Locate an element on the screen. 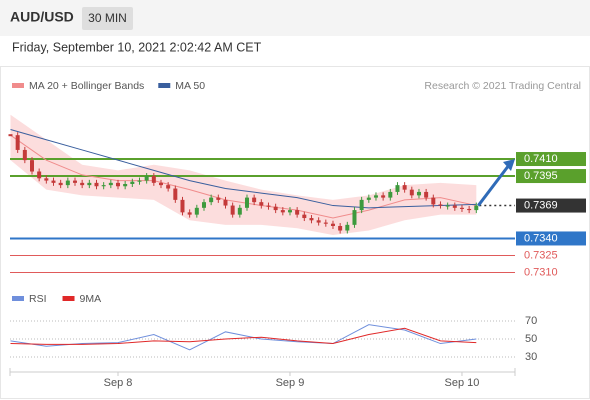 This screenshot has height=400, width=590. x-tick-label: Sep 9 is located at coordinates (290, 383).